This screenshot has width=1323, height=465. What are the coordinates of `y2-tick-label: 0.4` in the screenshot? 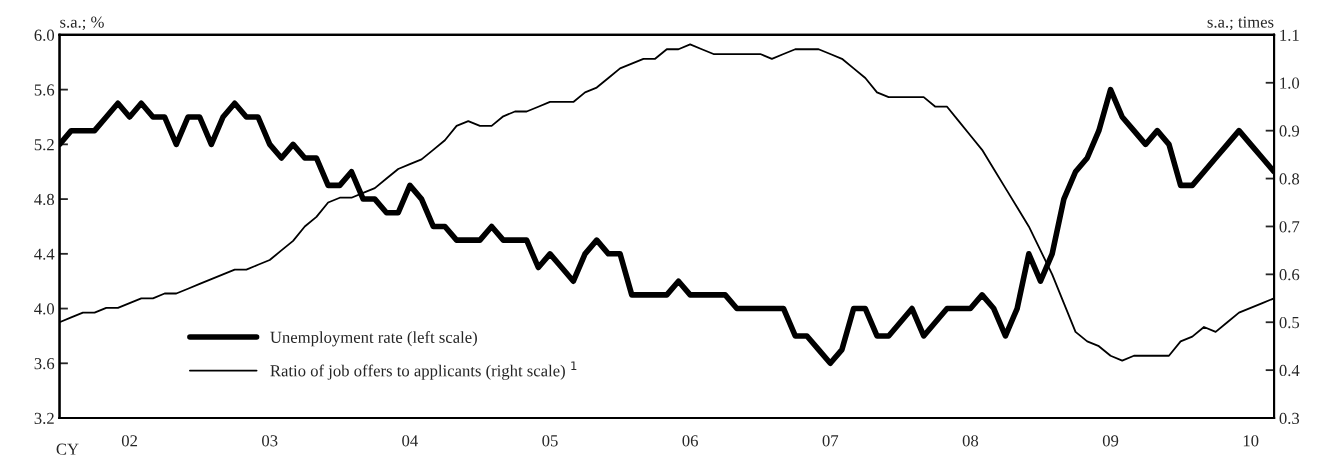 It's located at (1289, 370).